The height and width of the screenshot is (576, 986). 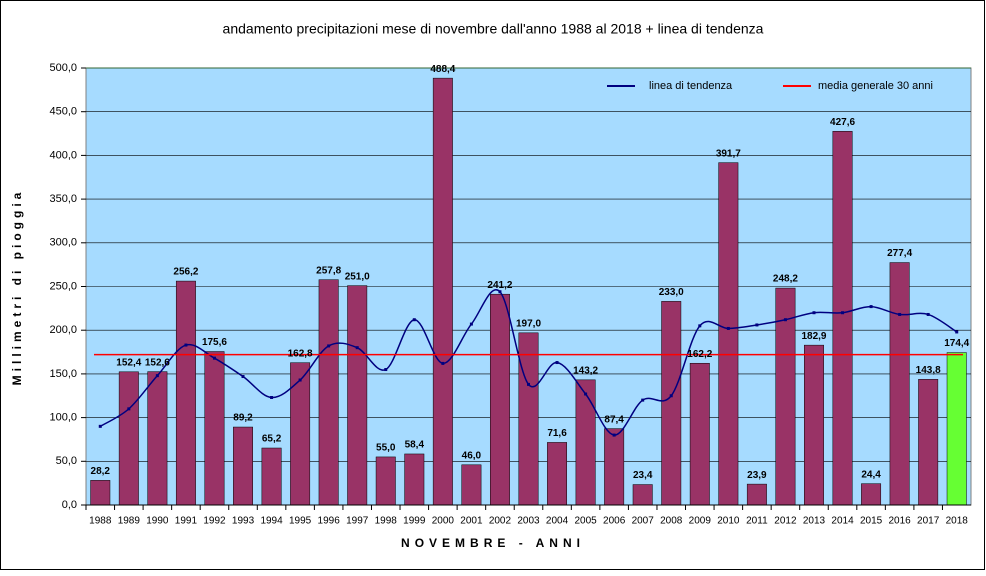 What do you see at coordinates (614, 419) in the screenshot?
I see `value-label: 87,4` at bounding box center [614, 419].